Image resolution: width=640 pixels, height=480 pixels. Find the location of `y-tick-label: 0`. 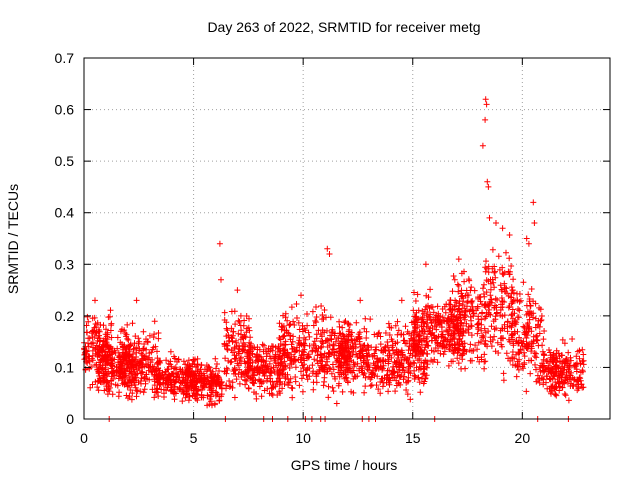

y-tick-label: 0 is located at coordinates (70, 419).